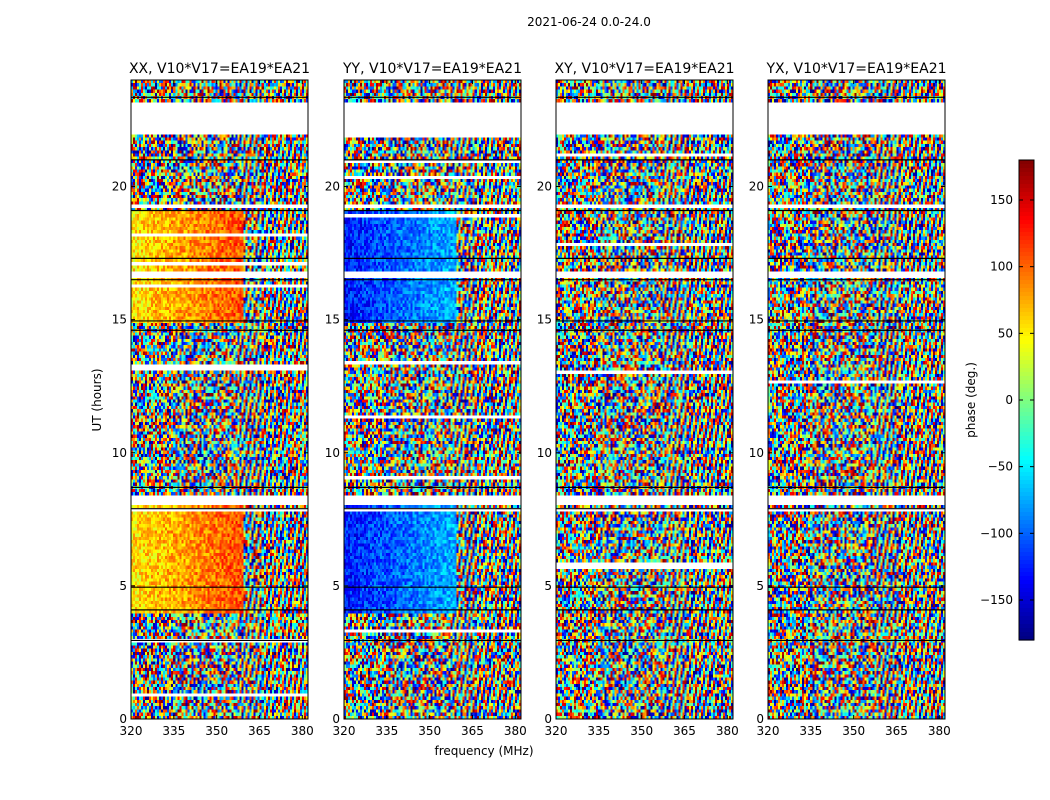 The height and width of the screenshot is (800, 1050). I want to click on colorbar-tick-label: 0, so click(1009, 400).